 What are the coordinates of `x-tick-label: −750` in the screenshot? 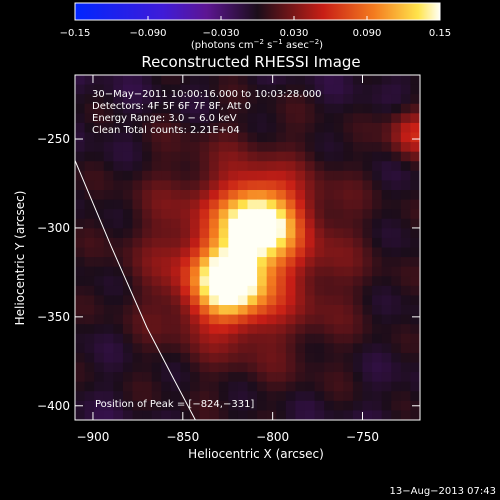 It's located at (362, 437).